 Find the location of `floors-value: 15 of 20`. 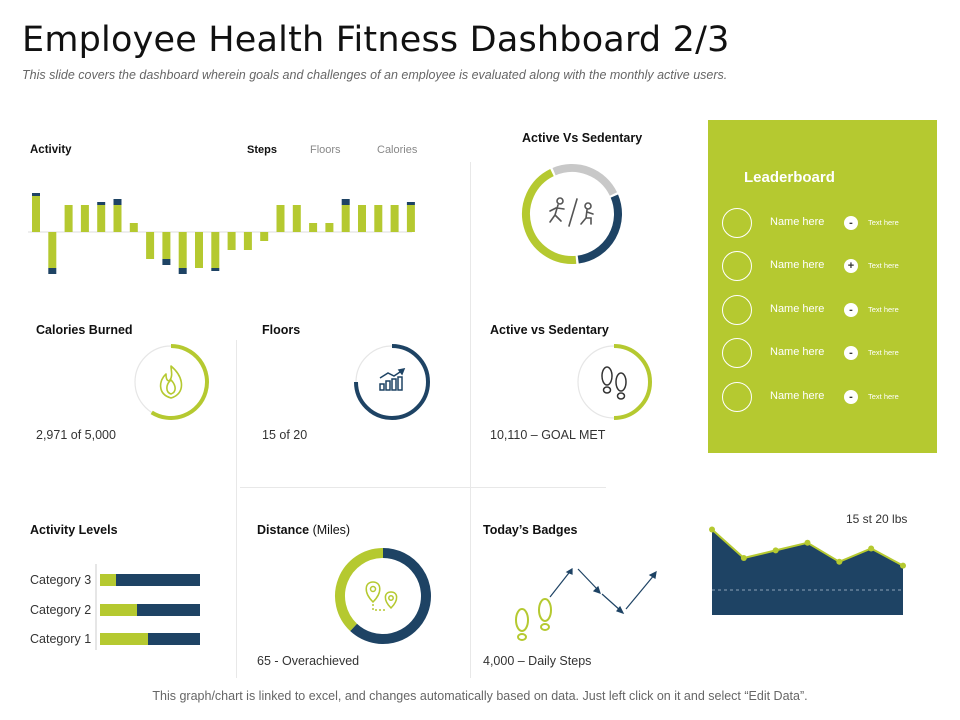

floors-value: 15 of 20 is located at coordinates (285, 435).